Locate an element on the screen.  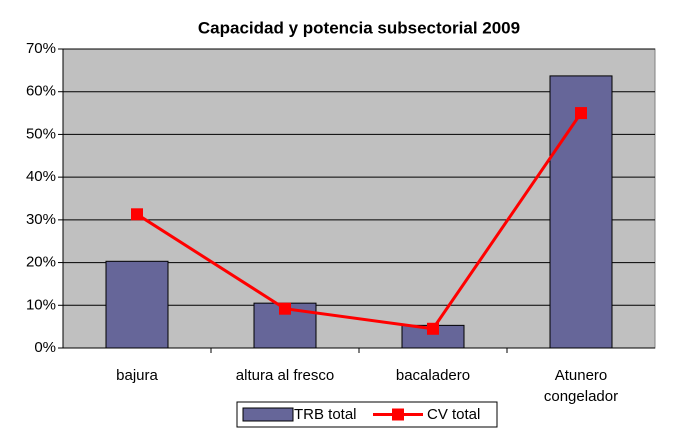
y-tick-label: 20% is located at coordinates (41, 262).